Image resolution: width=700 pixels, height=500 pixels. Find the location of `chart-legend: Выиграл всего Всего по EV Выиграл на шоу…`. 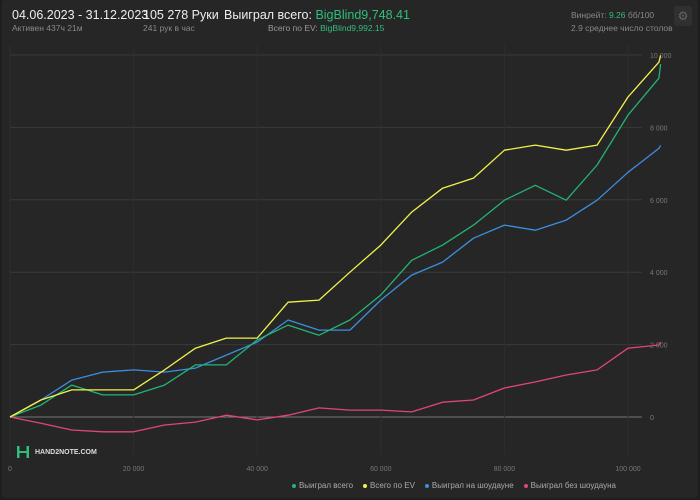

chart-legend: Выиграл всего Всего по EV Выиграл на шоу… is located at coordinates (453, 485).